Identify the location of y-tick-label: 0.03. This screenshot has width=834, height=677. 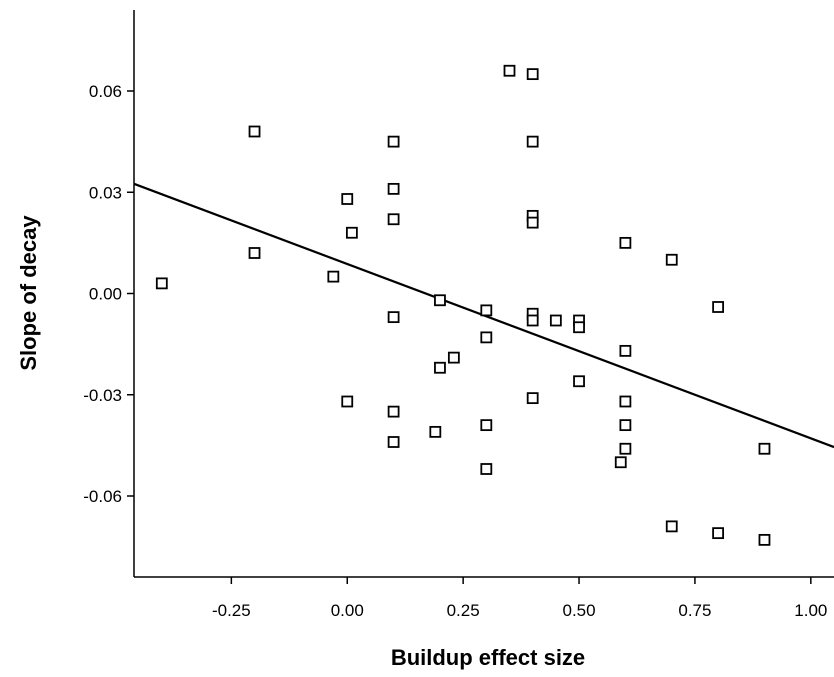
(105, 192).